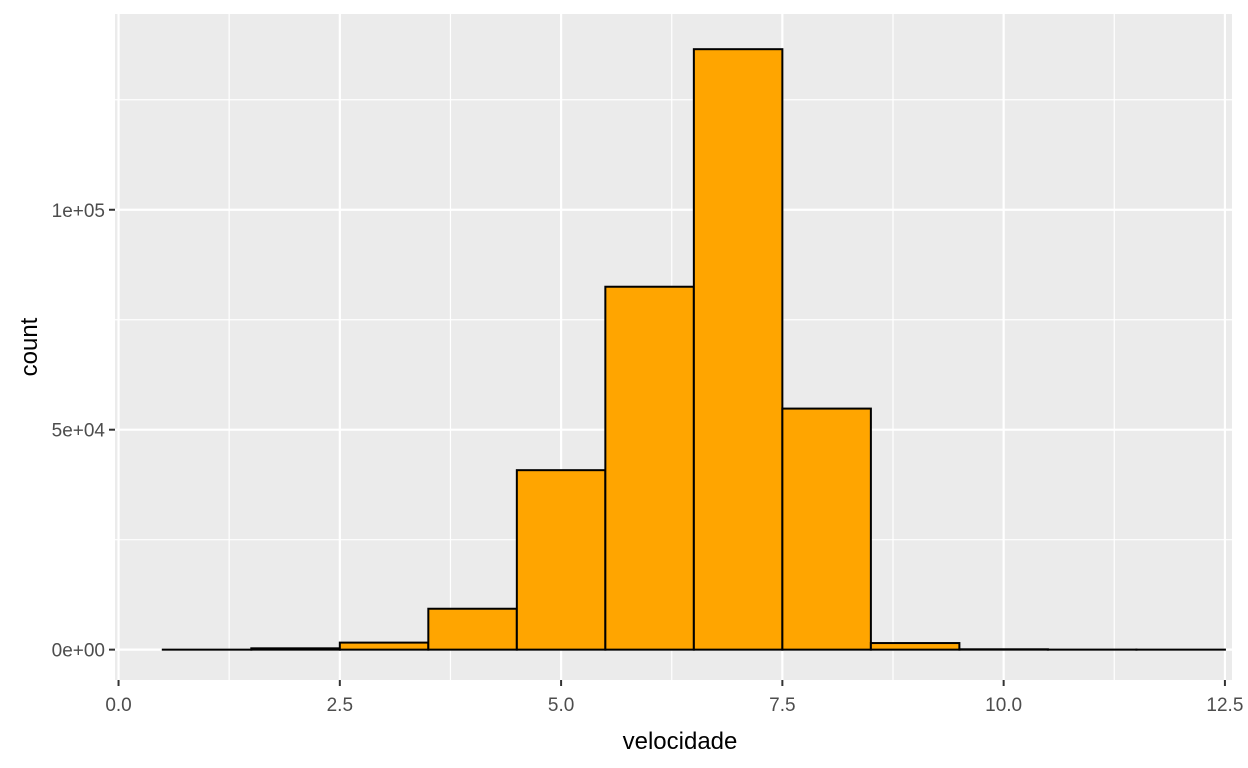  What do you see at coordinates (78, 211) in the screenshot?
I see `y-tick-label: 1e+05` at bounding box center [78, 211].